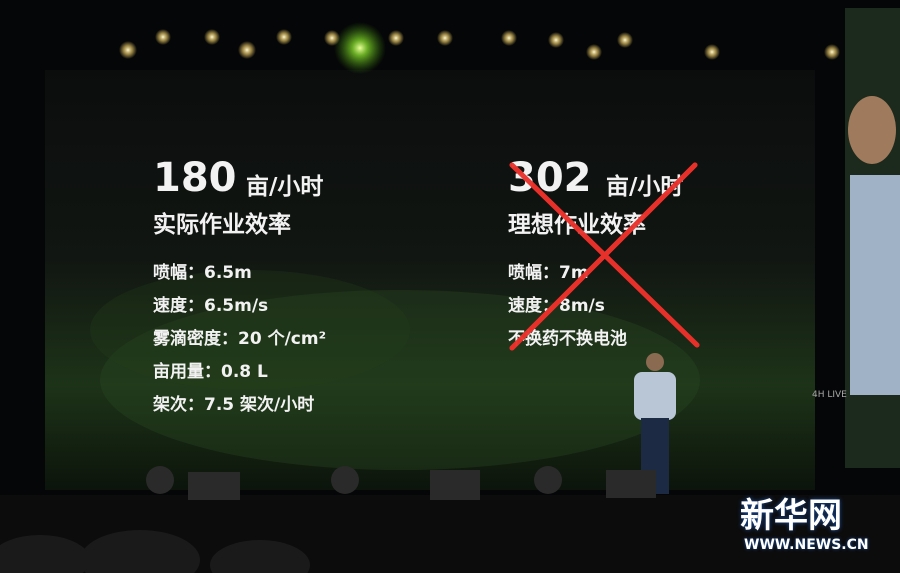 Image resolution: width=900 pixels, height=573 pixels. Describe the element at coordinates (202, 273) in the screenshot. I see `spec: 喷幅：6.5m` at that location.